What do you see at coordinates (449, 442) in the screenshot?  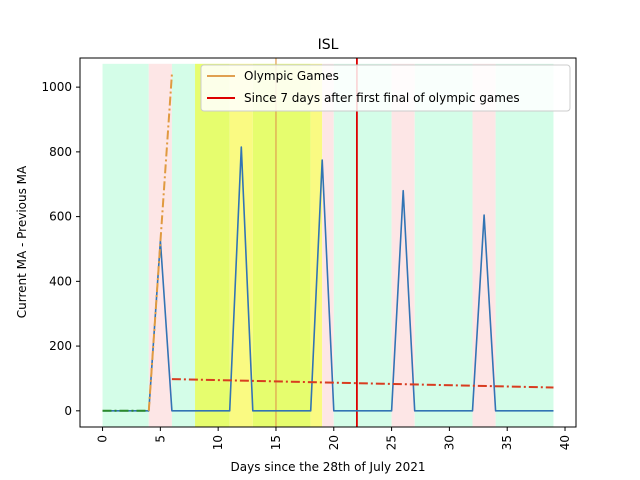 I see `x-tick-label: 30` at bounding box center [449, 442].